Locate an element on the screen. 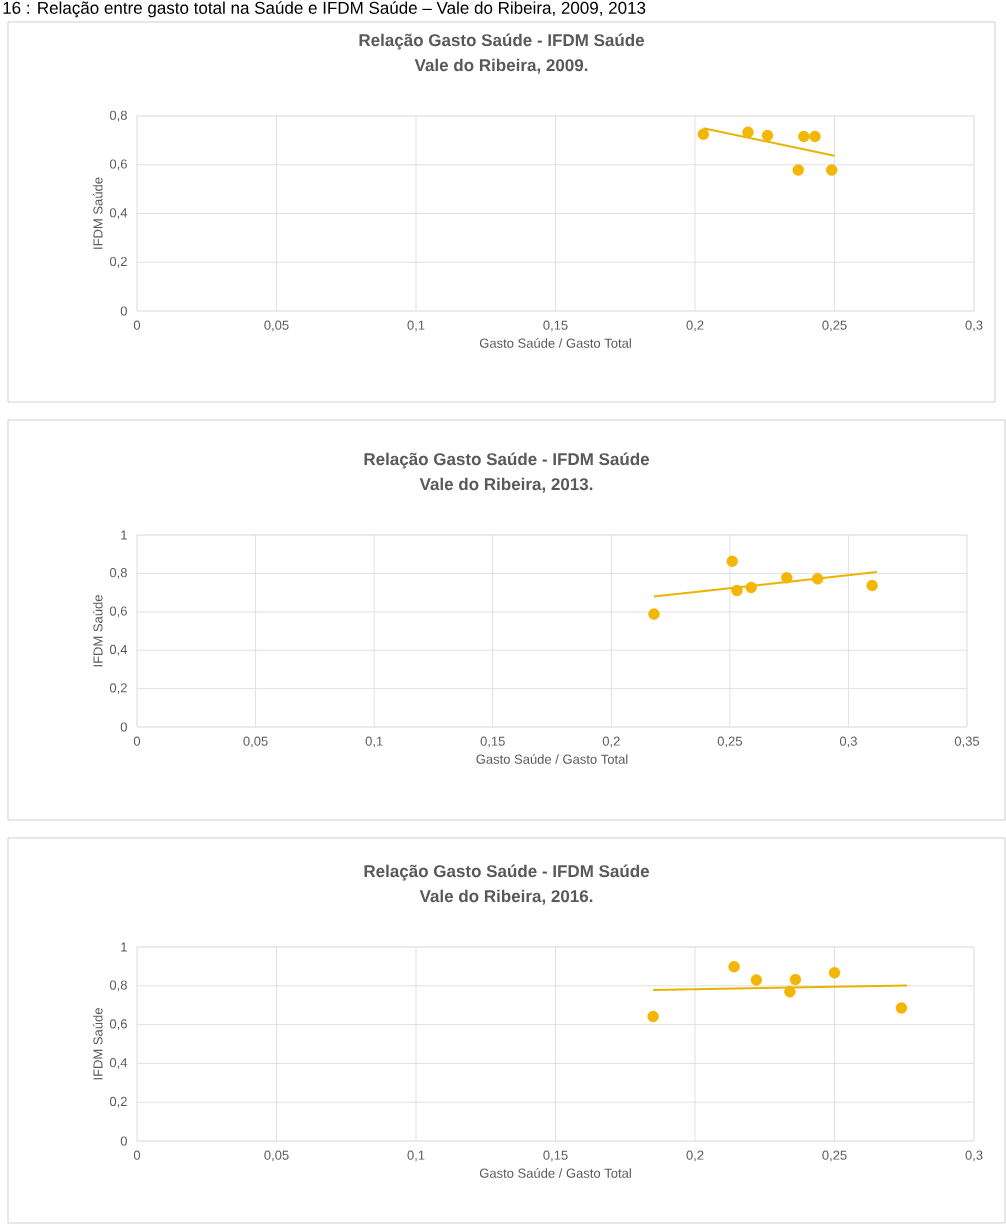 The image size is (1006, 1224). chart-subtitle: Vale do Ribeira, 2016. is located at coordinates (506, 897).